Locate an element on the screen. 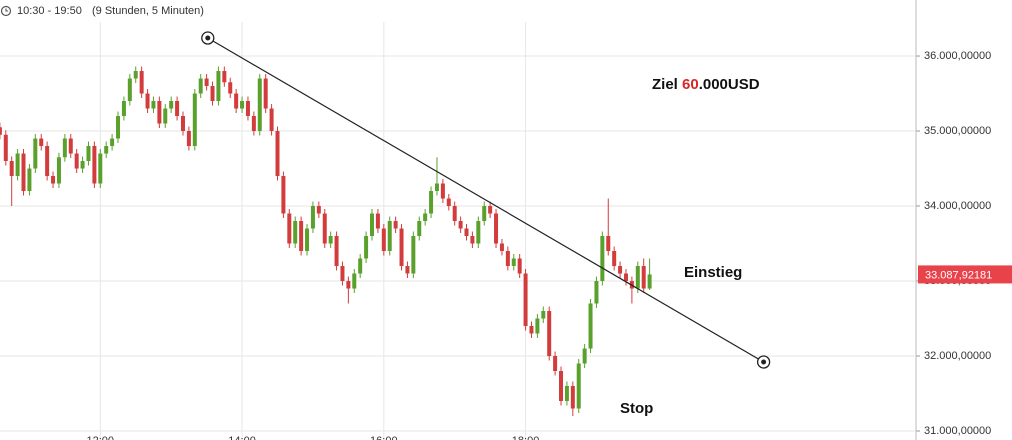 The image size is (1012, 440). stop-annotation: Stop is located at coordinates (636, 408).